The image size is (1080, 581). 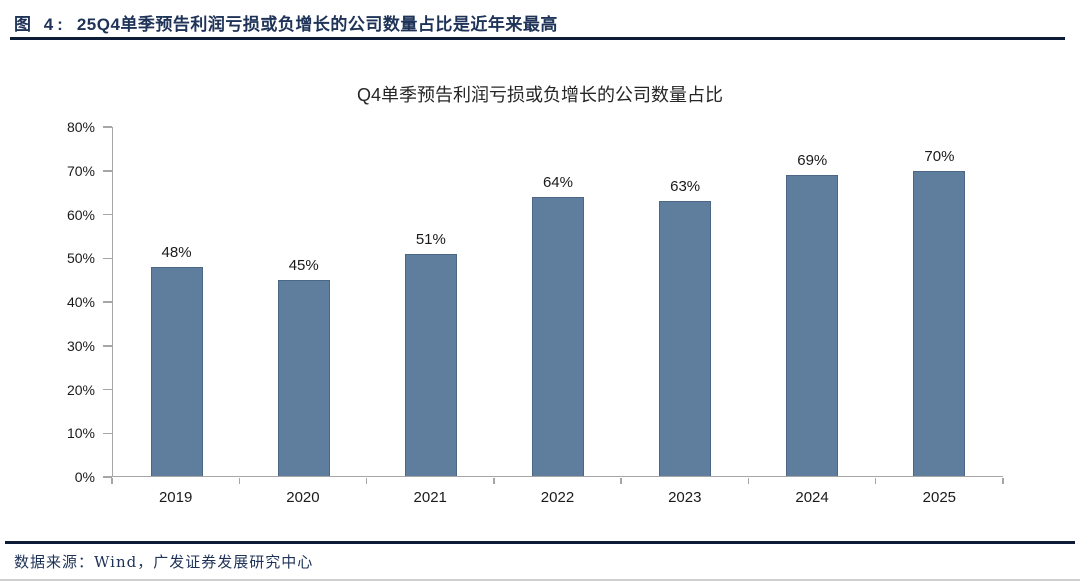 I want to click on bar-group: 45%, so click(x=303, y=301).